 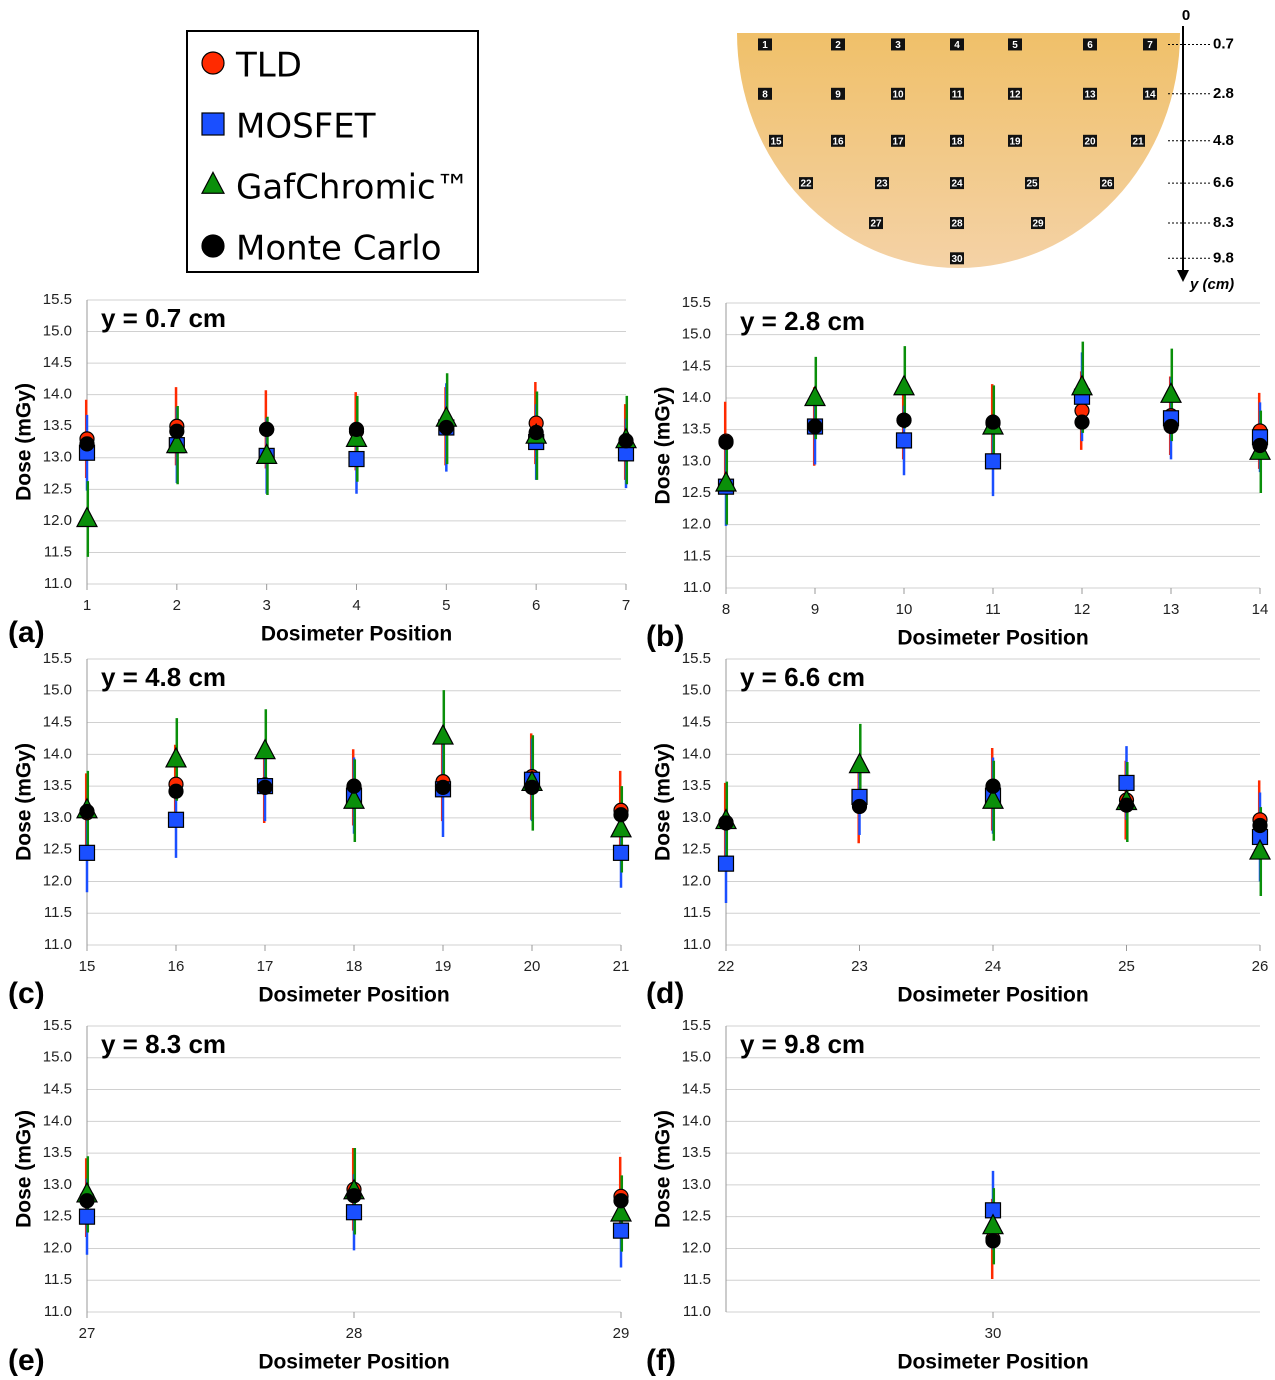 I want to click on dosimeter-label: 27, so click(x=876, y=224).